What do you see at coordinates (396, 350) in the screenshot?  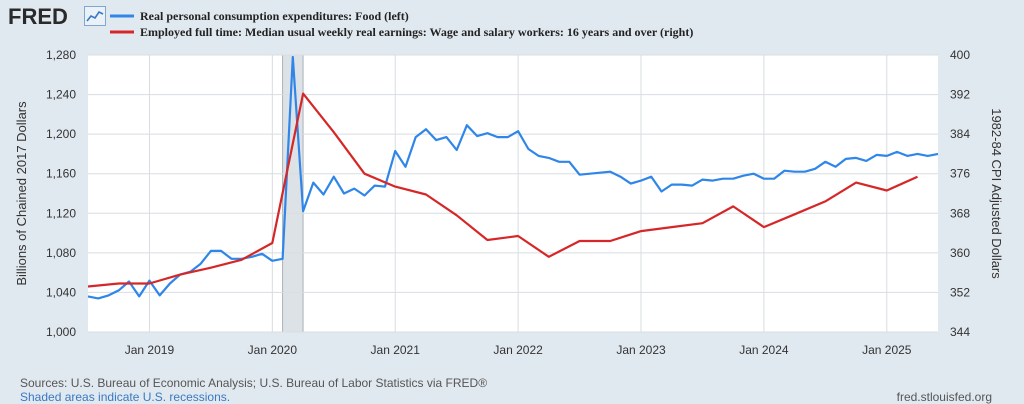 I see `x-tick-label: Jan 2021` at bounding box center [396, 350].